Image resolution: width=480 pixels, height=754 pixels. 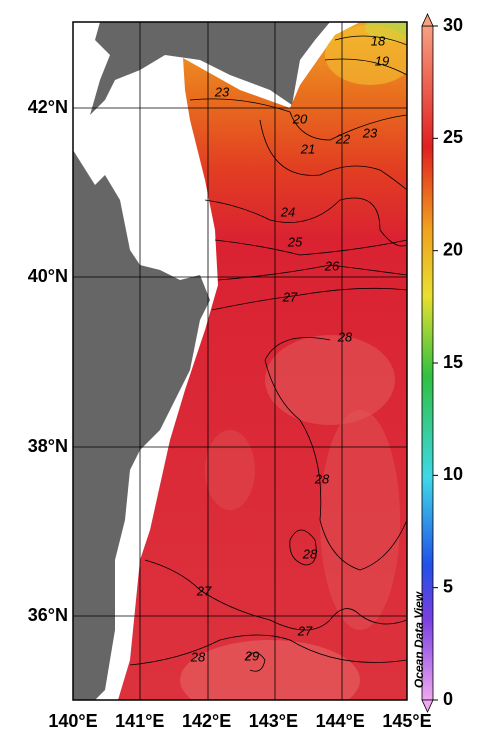 I want to click on lon-label: 145°E, so click(x=406, y=721).